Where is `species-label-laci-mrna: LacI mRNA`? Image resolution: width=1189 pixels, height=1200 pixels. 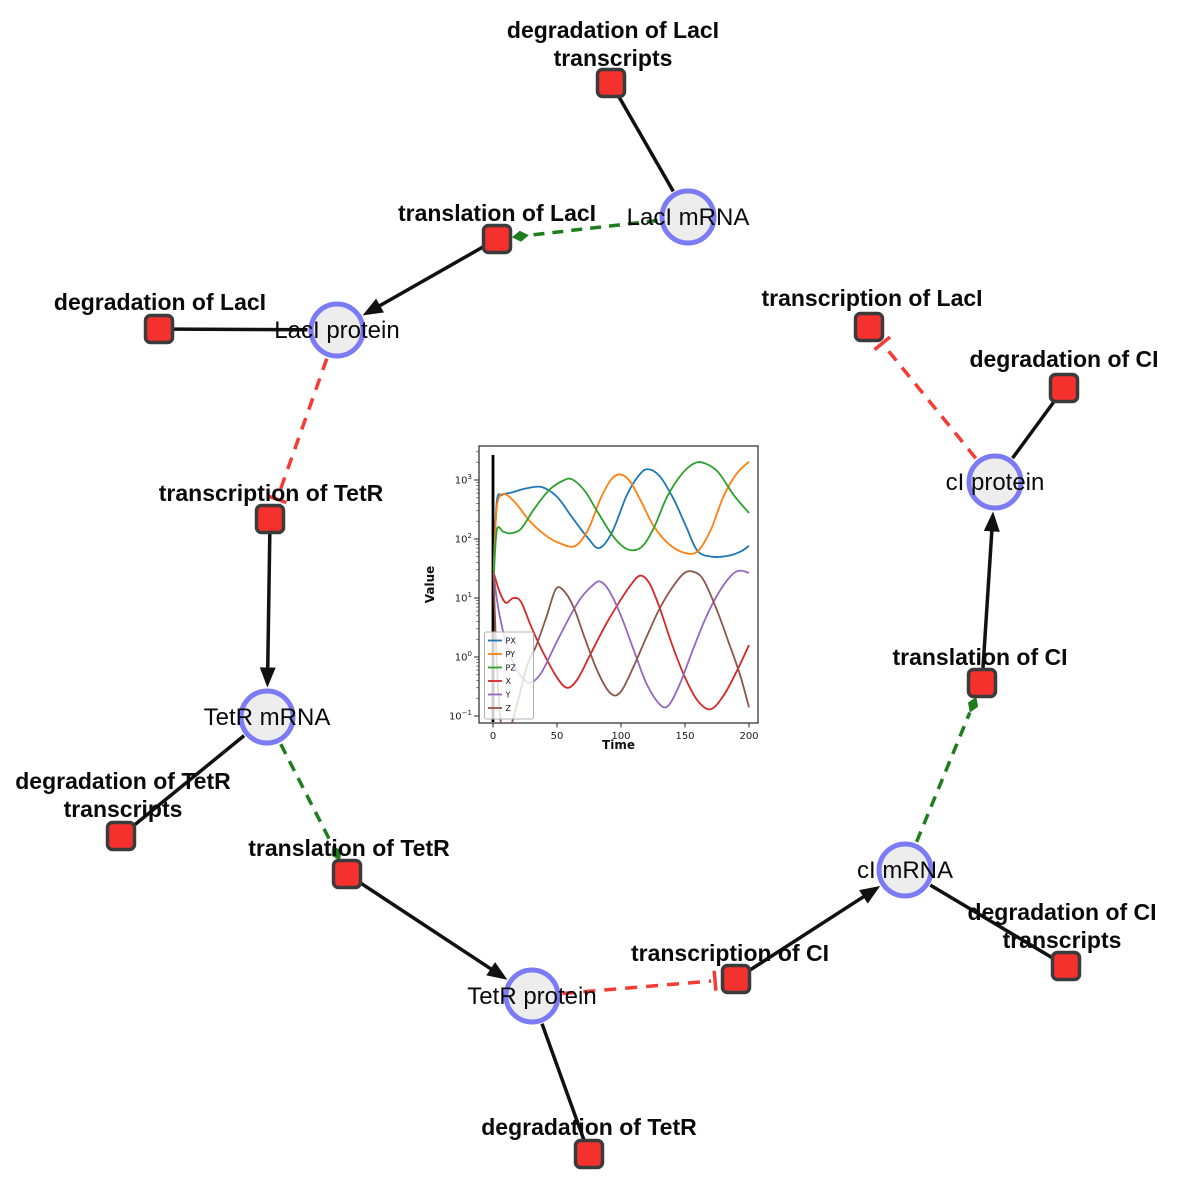 species-label-laci-mrna: LacI mRNA is located at coordinates (688, 217).